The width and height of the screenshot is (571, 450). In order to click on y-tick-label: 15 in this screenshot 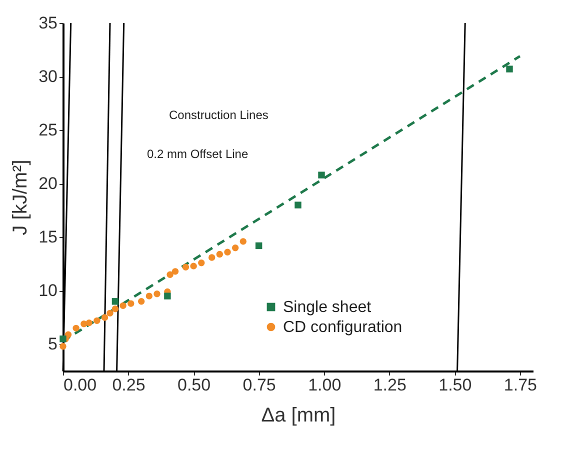, I will do `click(48, 237)`.